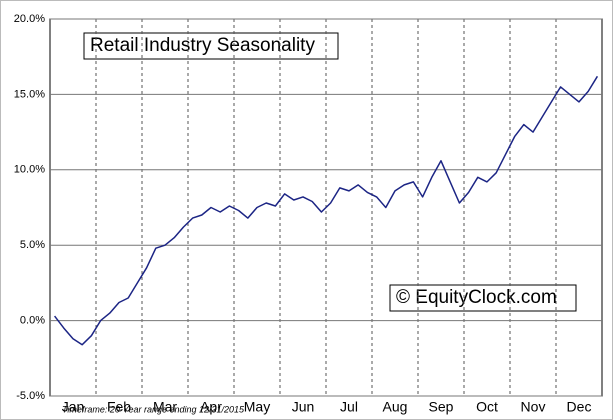  Describe the element at coordinates (476, 297) in the screenshot. I see `annotation: © EquityClock.com` at that location.